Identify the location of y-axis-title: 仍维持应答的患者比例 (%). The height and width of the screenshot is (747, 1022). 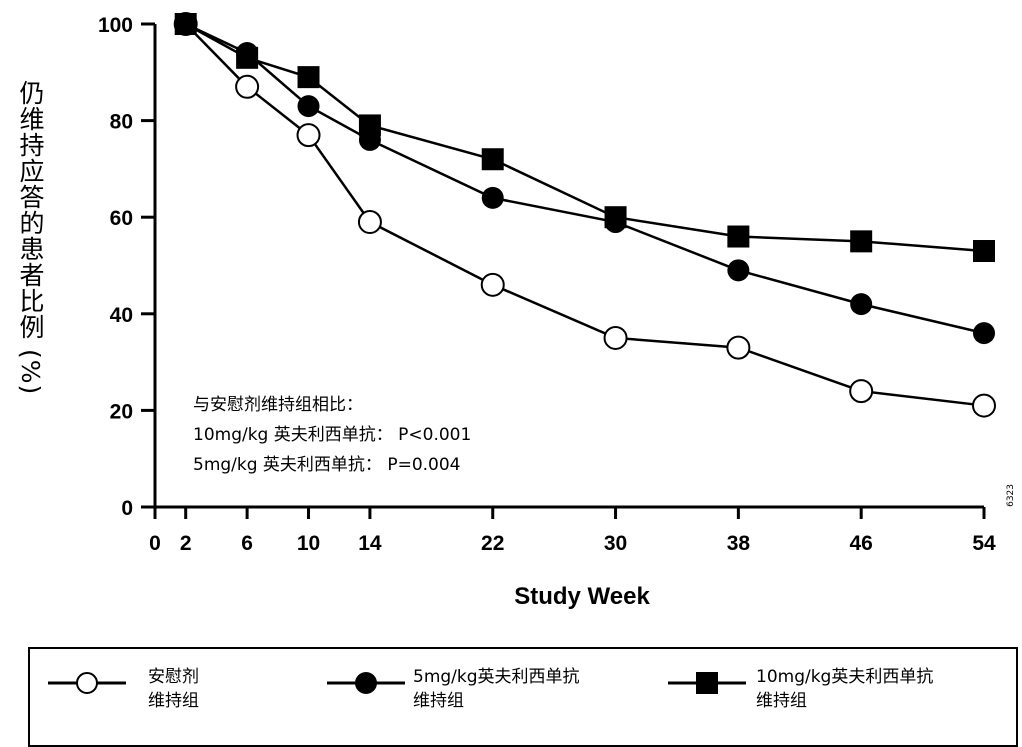
(30, 238).